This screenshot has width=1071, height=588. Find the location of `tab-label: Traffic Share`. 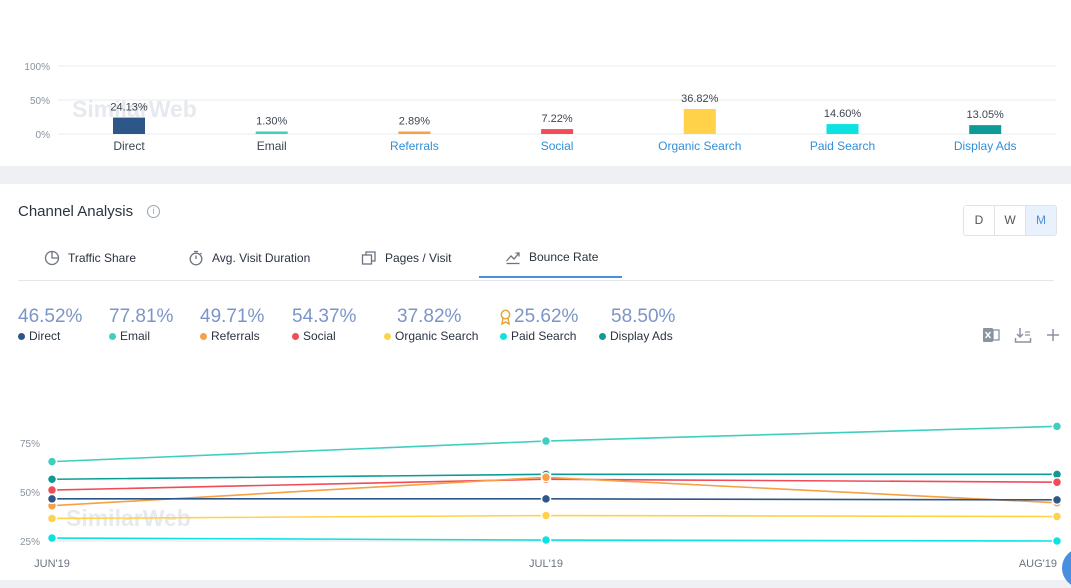

tab-label: Traffic Share is located at coordinates (102, 258).